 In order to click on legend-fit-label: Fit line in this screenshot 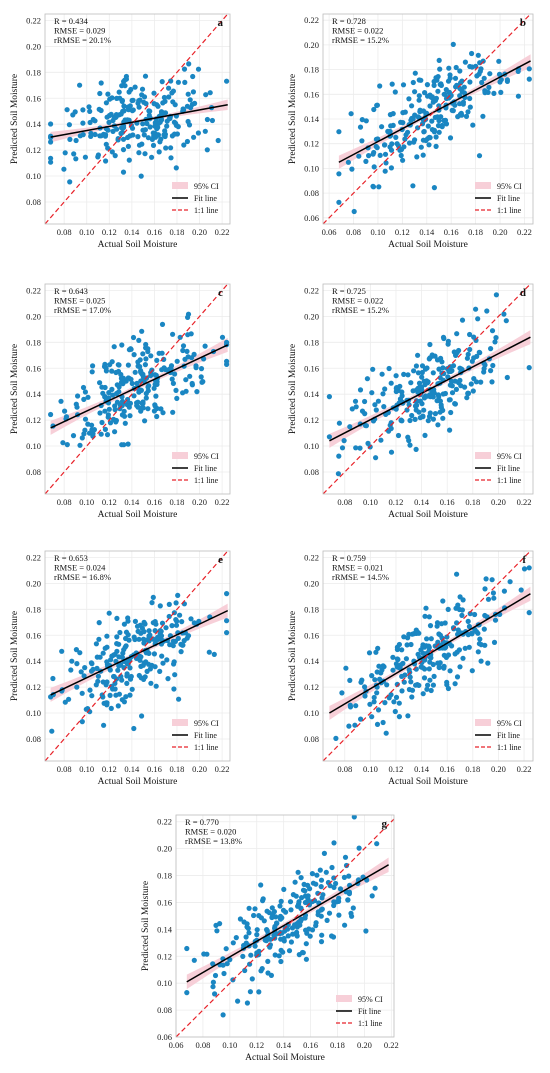, I will do `click(205, 198)`.